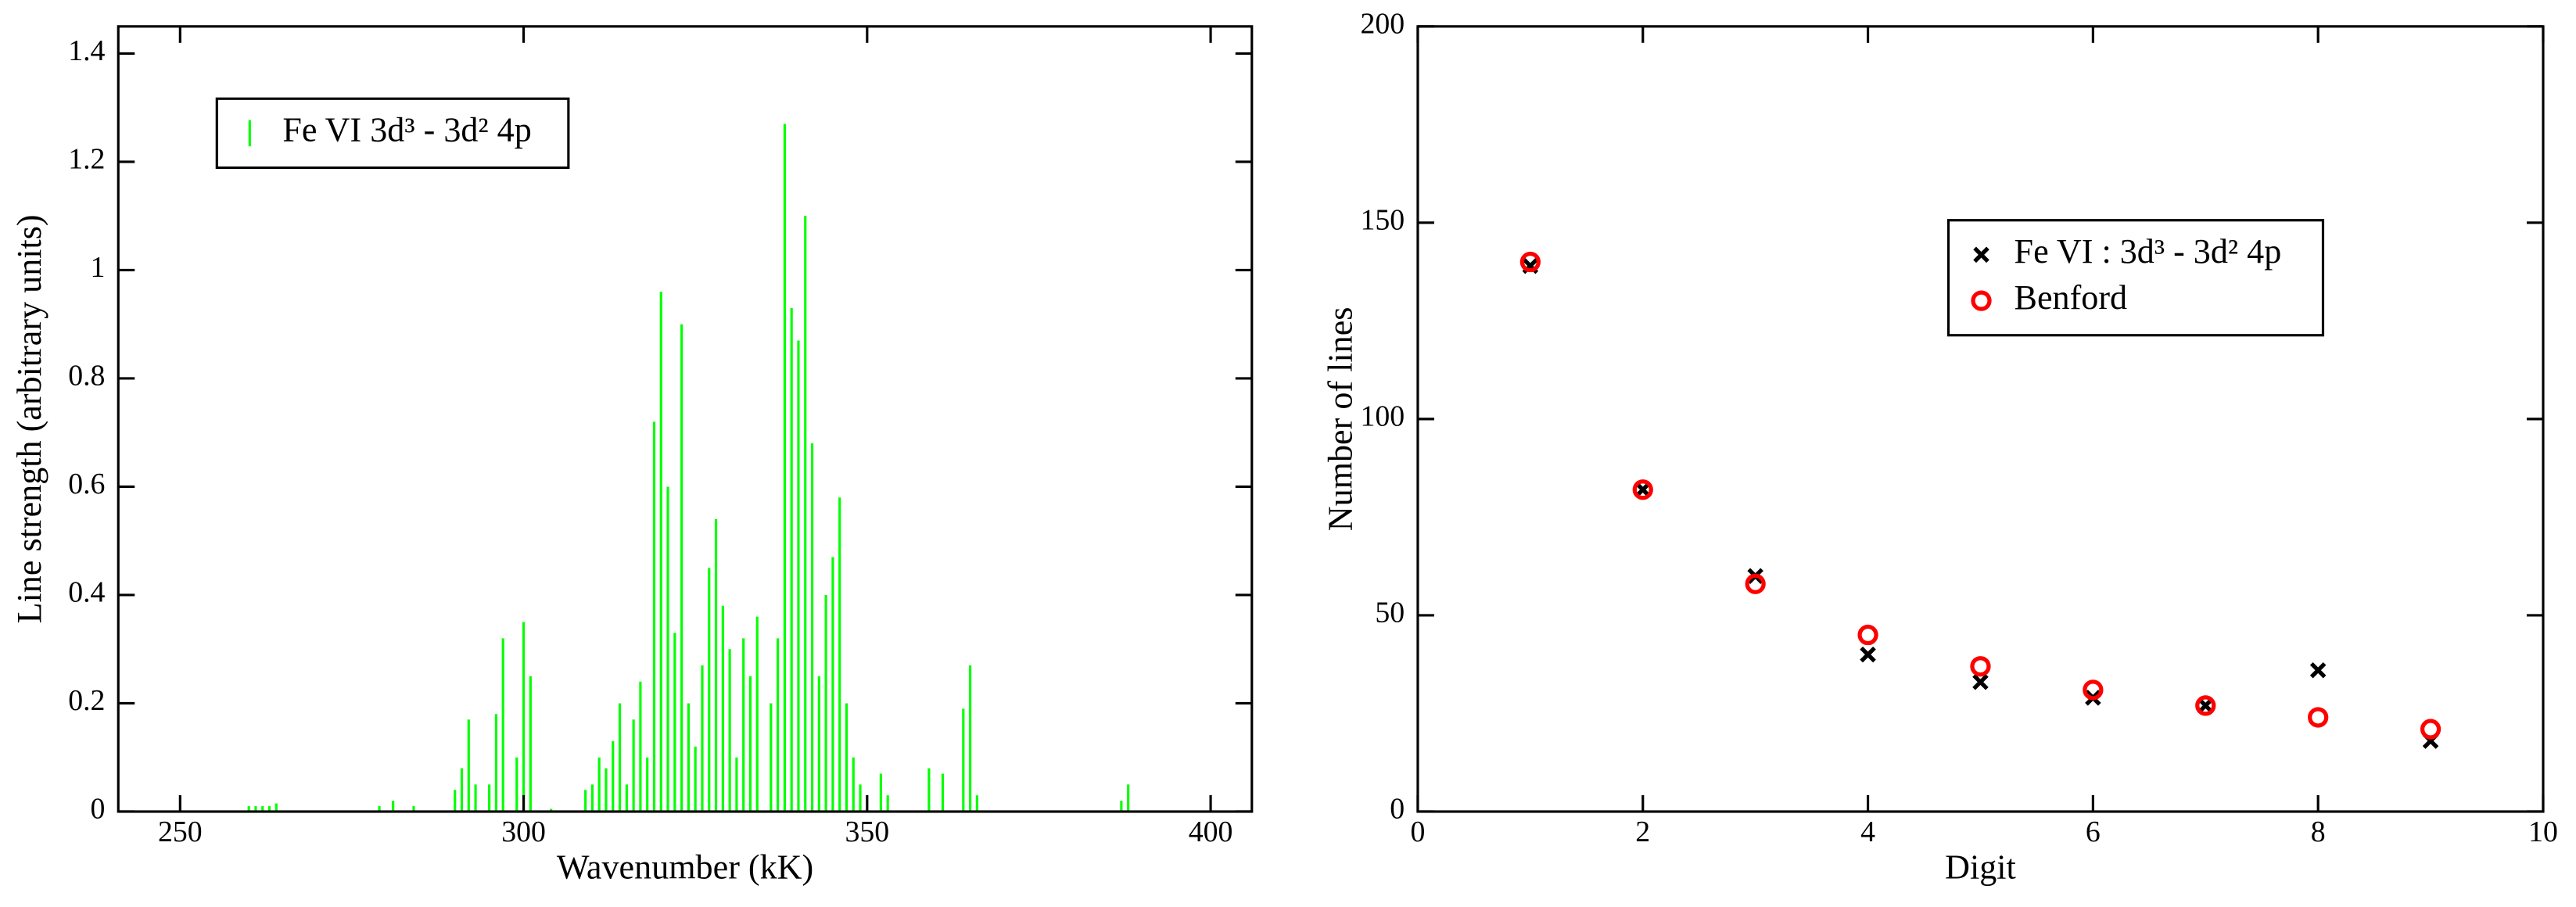 This screenshot has height=907, width=2576. I want to click on legend: Fe VI 3d³ - 3d² 4p, so click(393, 133).